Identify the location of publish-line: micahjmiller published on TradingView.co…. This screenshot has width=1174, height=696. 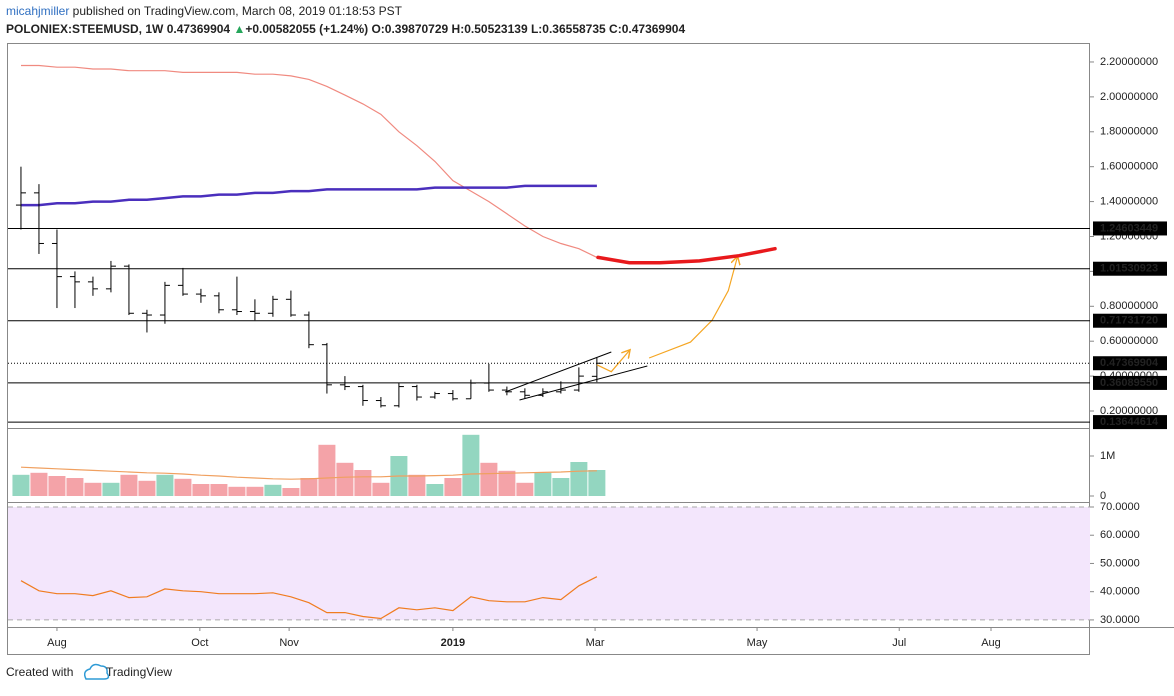
(204, 11).